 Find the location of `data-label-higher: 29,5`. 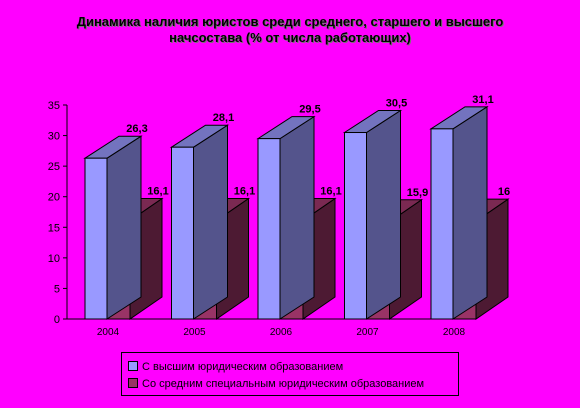

data-label-higher: 29,5 is located at coordinates (309, 110).